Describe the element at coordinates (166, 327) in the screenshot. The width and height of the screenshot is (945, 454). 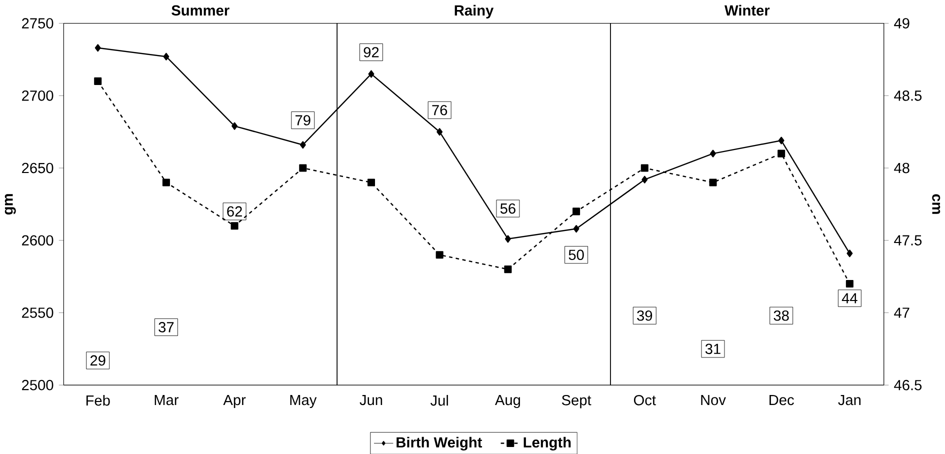
I see `annotation: 37` at that location.